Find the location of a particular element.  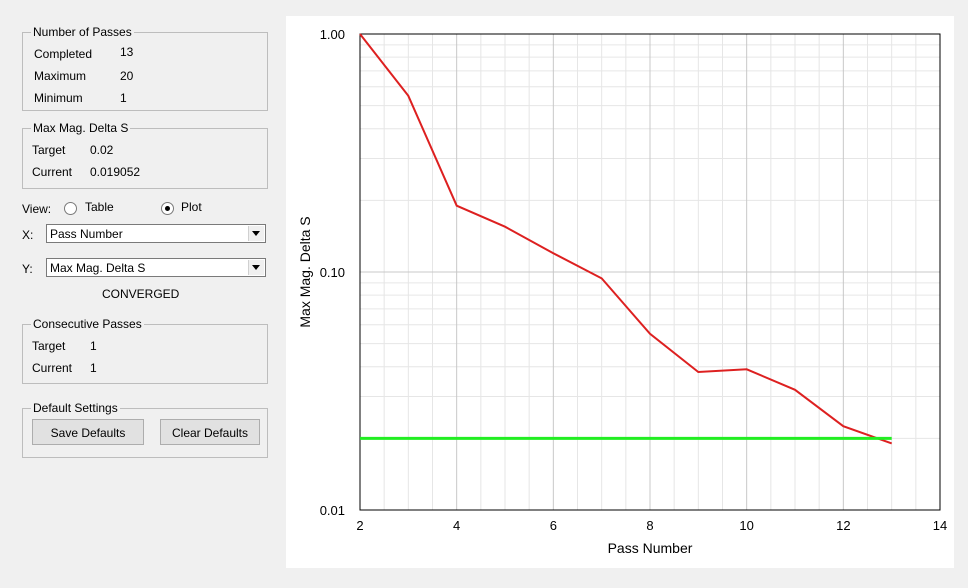

max-mag-delta-legend: Max Mag. Delta S is located at coordinates (81, 128).